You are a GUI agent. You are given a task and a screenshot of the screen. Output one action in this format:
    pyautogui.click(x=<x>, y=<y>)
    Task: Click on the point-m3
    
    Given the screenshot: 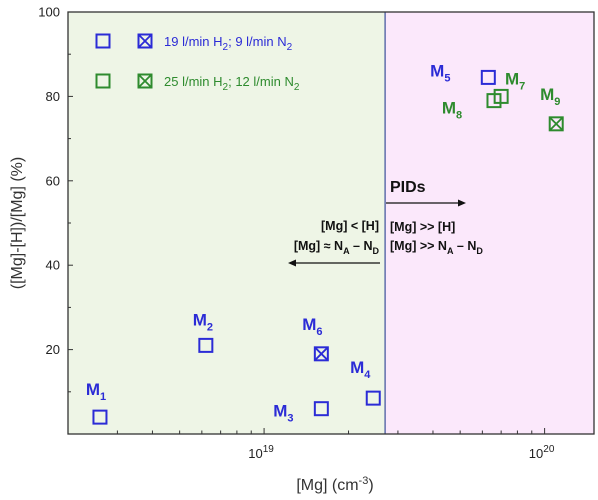 What is the action you would take?
    pyautogui.click(x=321, y=409)
    